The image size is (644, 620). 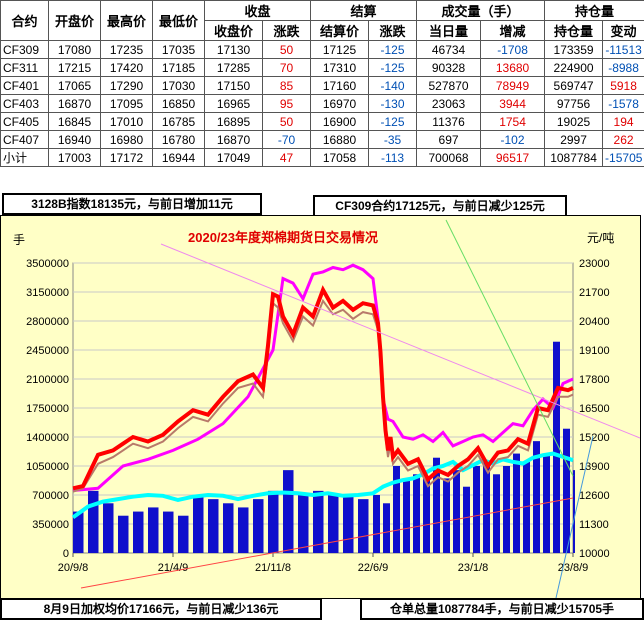 I want to click on header-oi: 持仓量, so click(x=574, y=31).